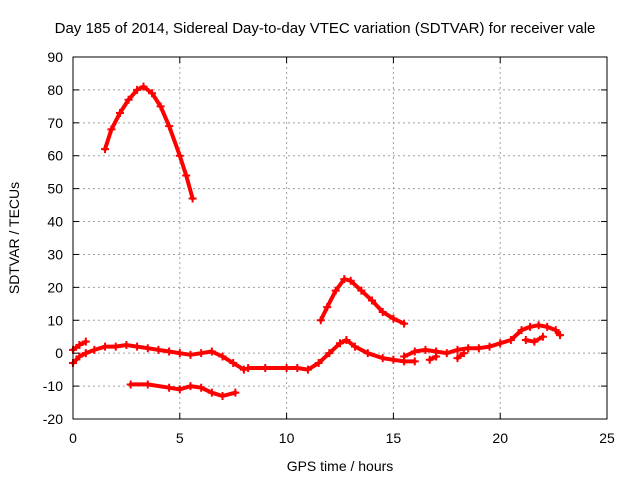 This screenshot has width=640, height=480. Describe the element at coordinates (340, 466) in the screenshot. I see `x-axis-label: GPS time / hours` at that location.